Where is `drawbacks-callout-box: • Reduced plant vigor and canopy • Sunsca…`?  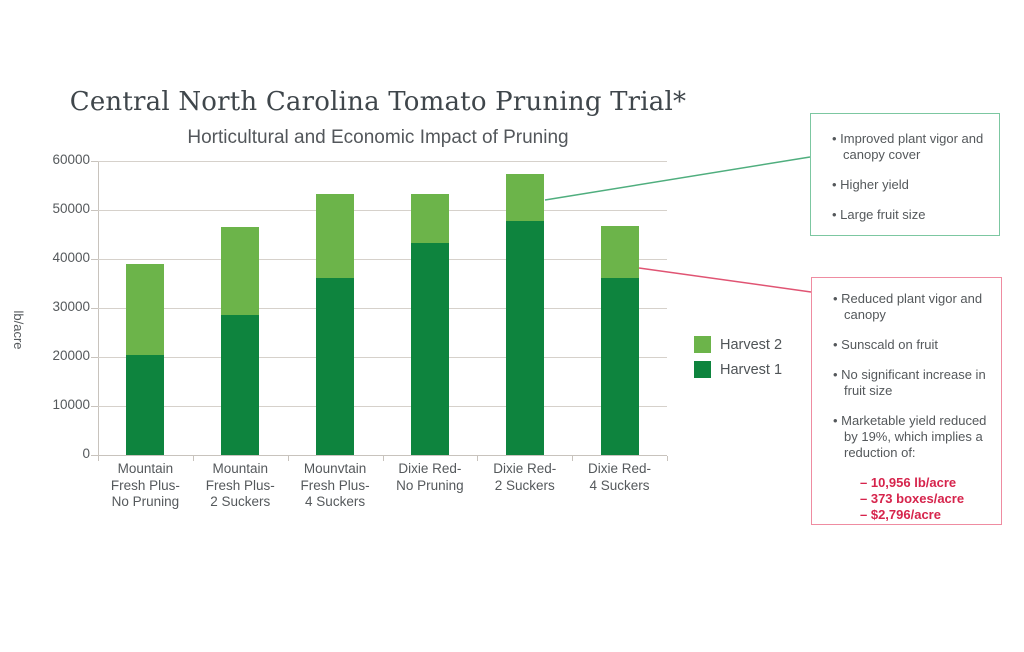
drawbacks-callout-box: • Reduced plant vigor and canopy • Sunsca… is located at coordinates (906, 401).